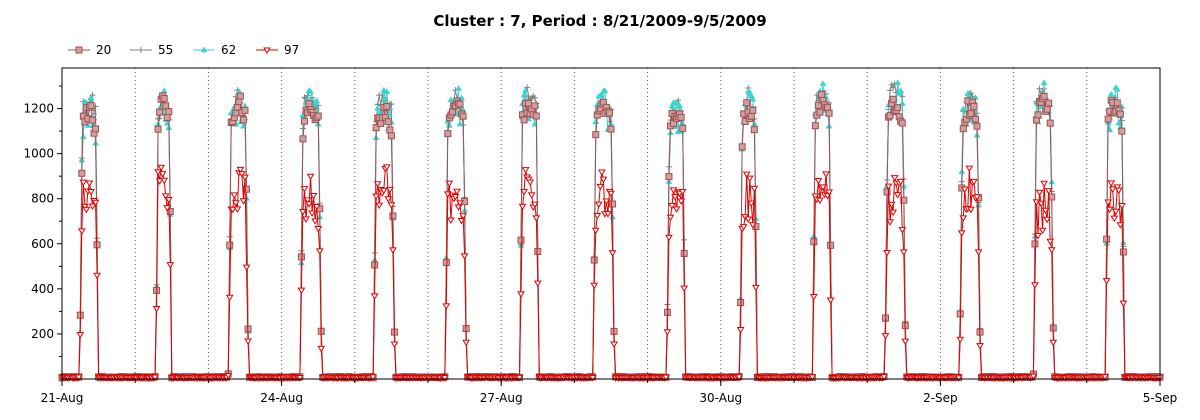  Describe the element at coordinates (42, 221) in the screenshot. I see `y-axis: 200 400 600 800 1000 1200` at that location.